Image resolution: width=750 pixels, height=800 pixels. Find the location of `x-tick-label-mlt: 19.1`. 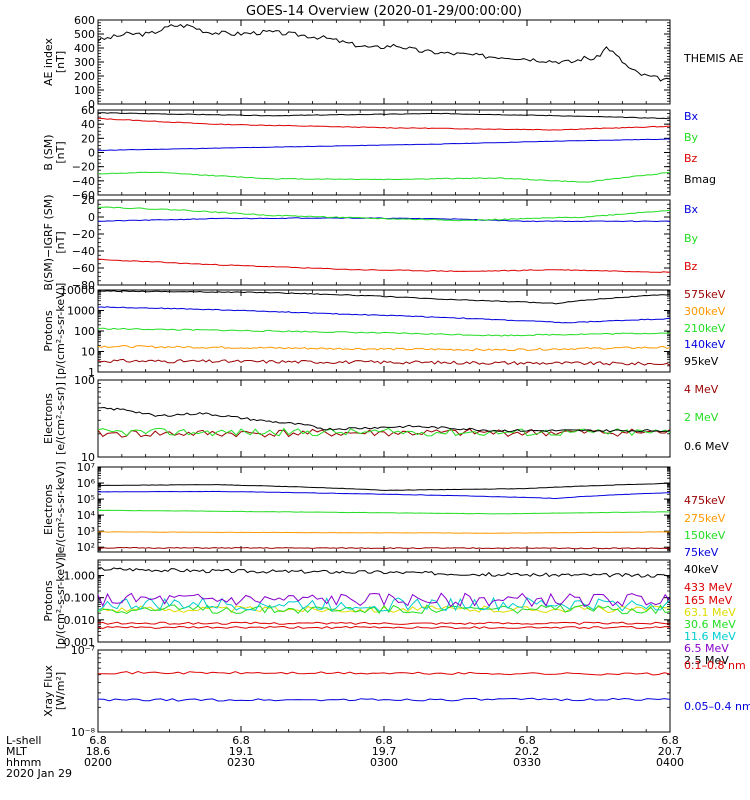

x-tick-label-mlt: 19.1 is located at coordinates (241, 751).